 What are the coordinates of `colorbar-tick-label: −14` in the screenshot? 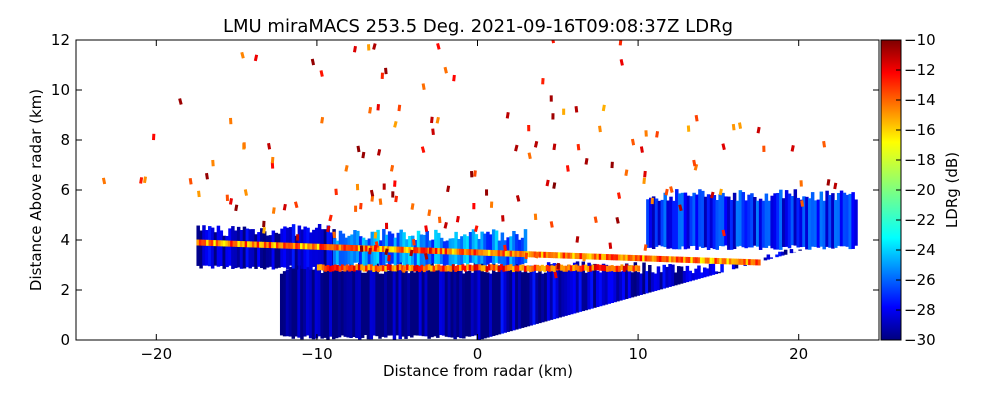 It's located at (920, 100).